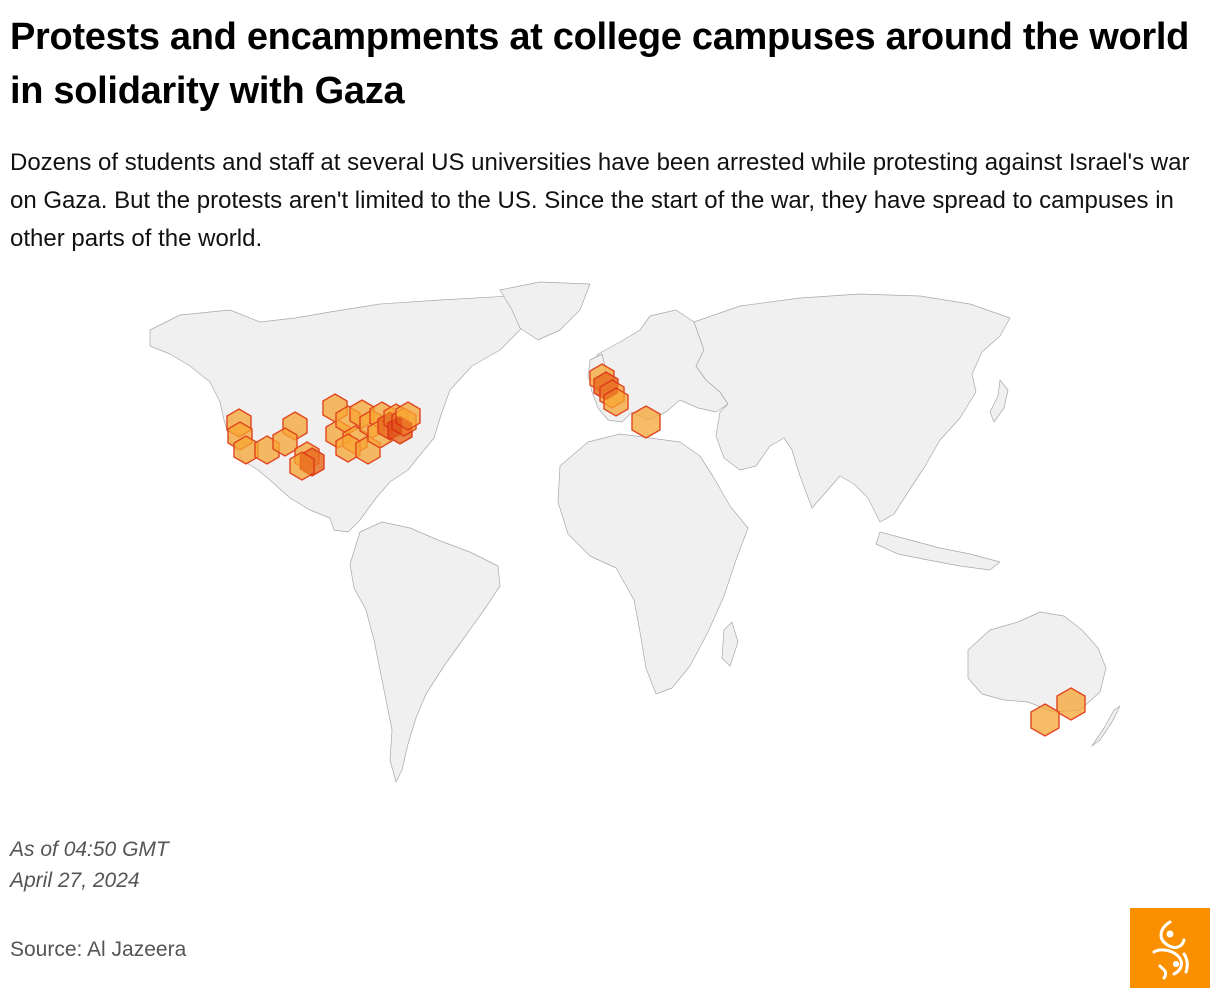 This screenshot has width=1220, height=1008. I want to click on indonesia, so click(938, 551).